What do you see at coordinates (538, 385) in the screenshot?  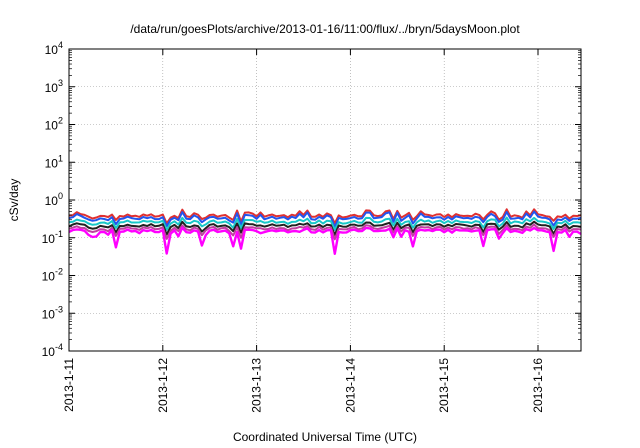 I see `x-tick-label: 2013-1-16` at bounding box center [538, 385].